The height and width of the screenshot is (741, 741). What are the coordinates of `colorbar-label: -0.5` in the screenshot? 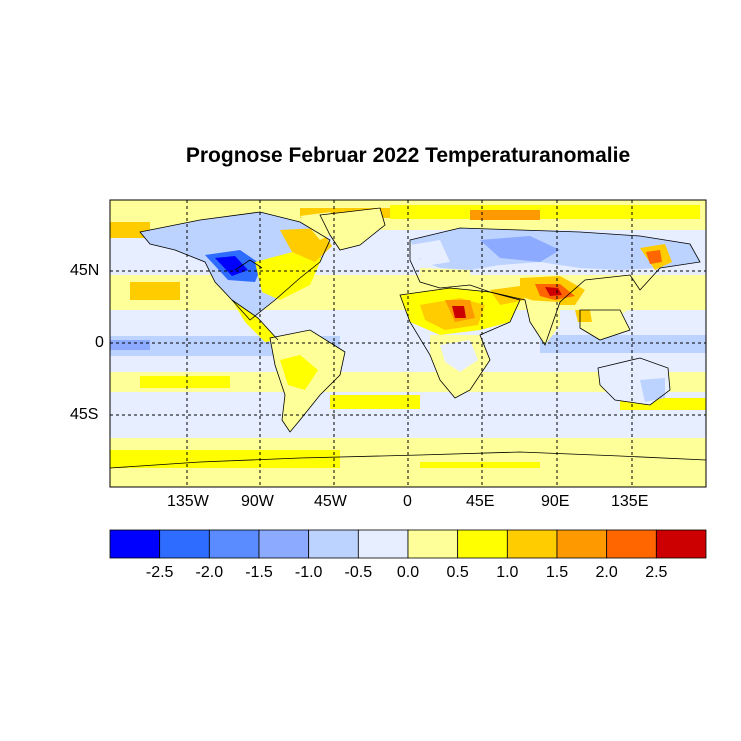 It's located at (358, 572).